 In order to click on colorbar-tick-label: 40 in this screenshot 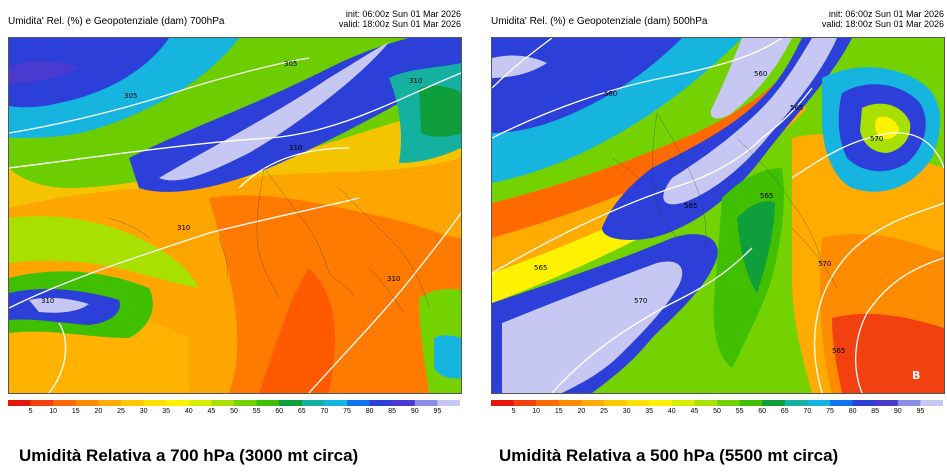, I will do `click(671, 411)`.